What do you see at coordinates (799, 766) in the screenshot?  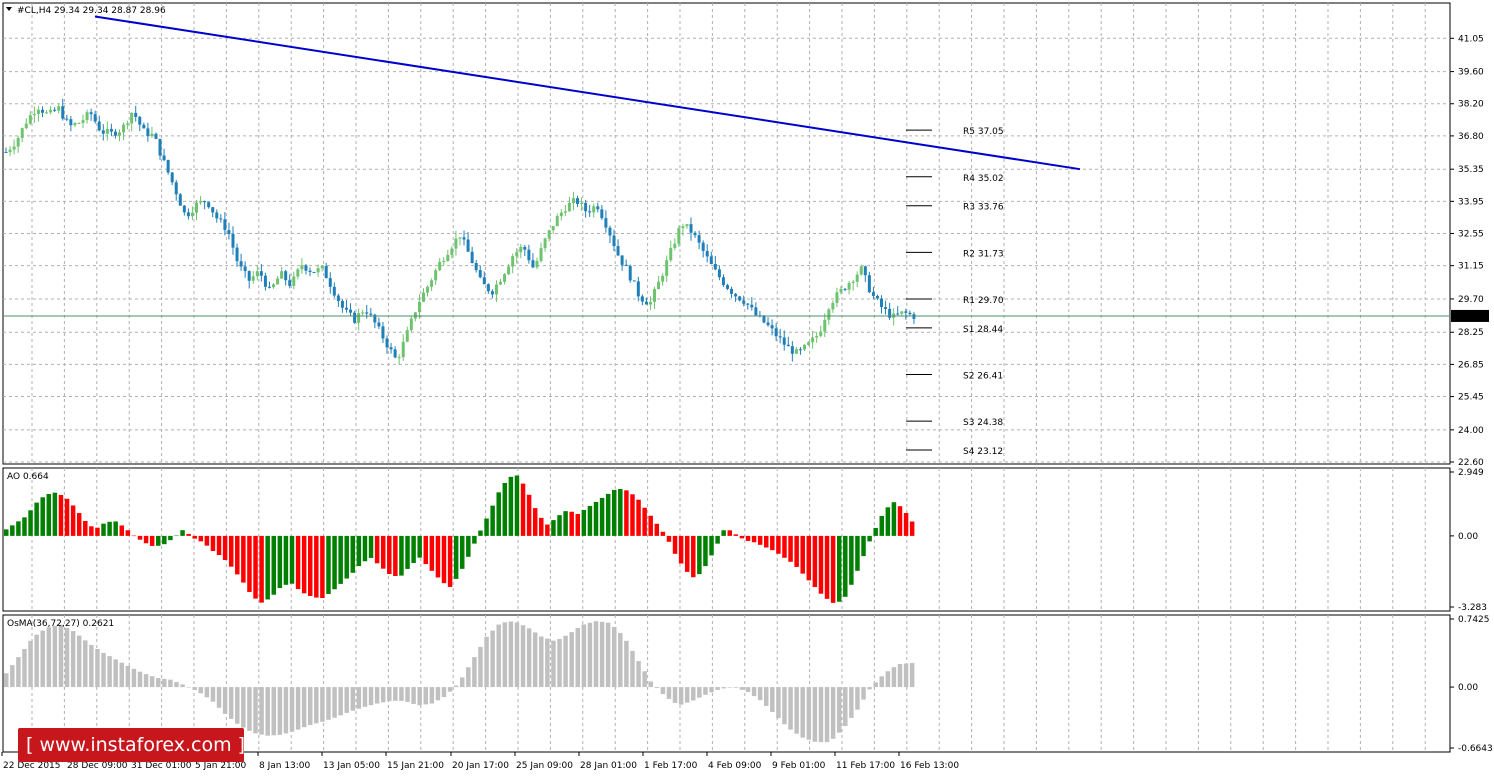 I see `x-tick-label: 9 Feb 01:00` at bounding box center [799, 766].